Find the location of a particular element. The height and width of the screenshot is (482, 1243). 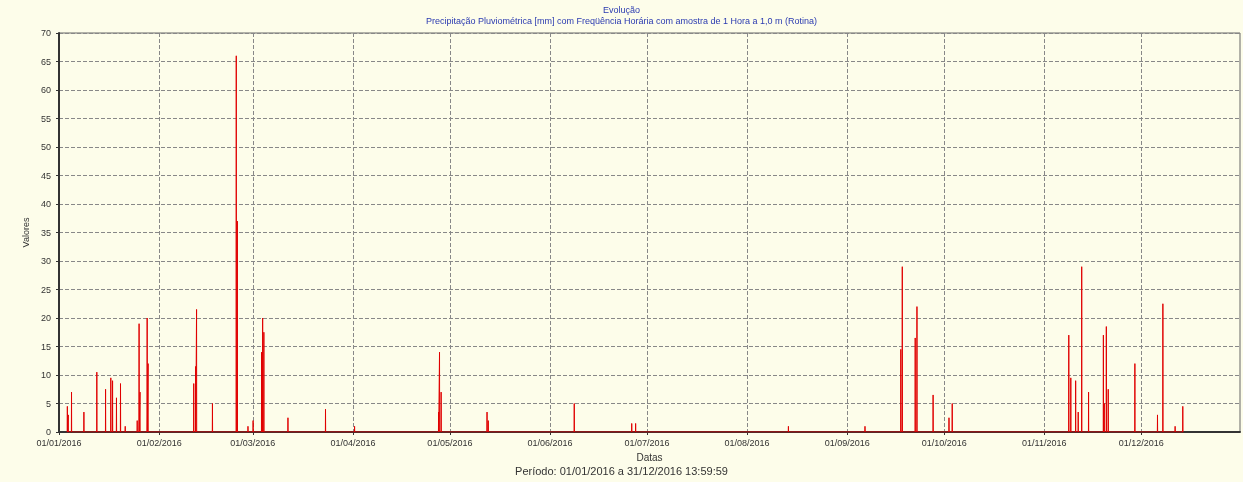

y-tick-label: 70 is located at coordinates (45, 33).